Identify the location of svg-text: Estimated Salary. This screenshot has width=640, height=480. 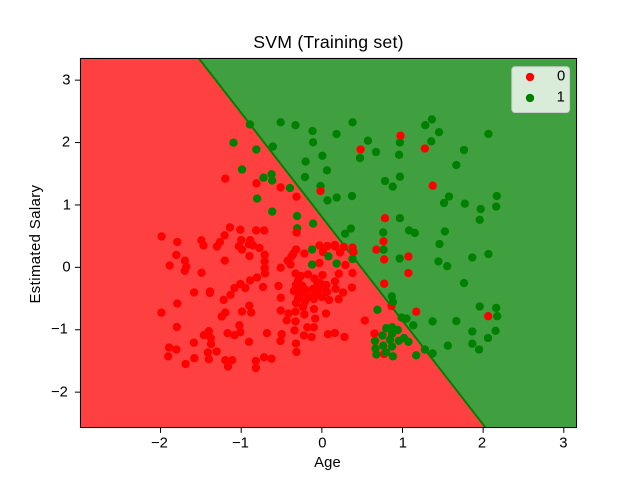
(36, 243).